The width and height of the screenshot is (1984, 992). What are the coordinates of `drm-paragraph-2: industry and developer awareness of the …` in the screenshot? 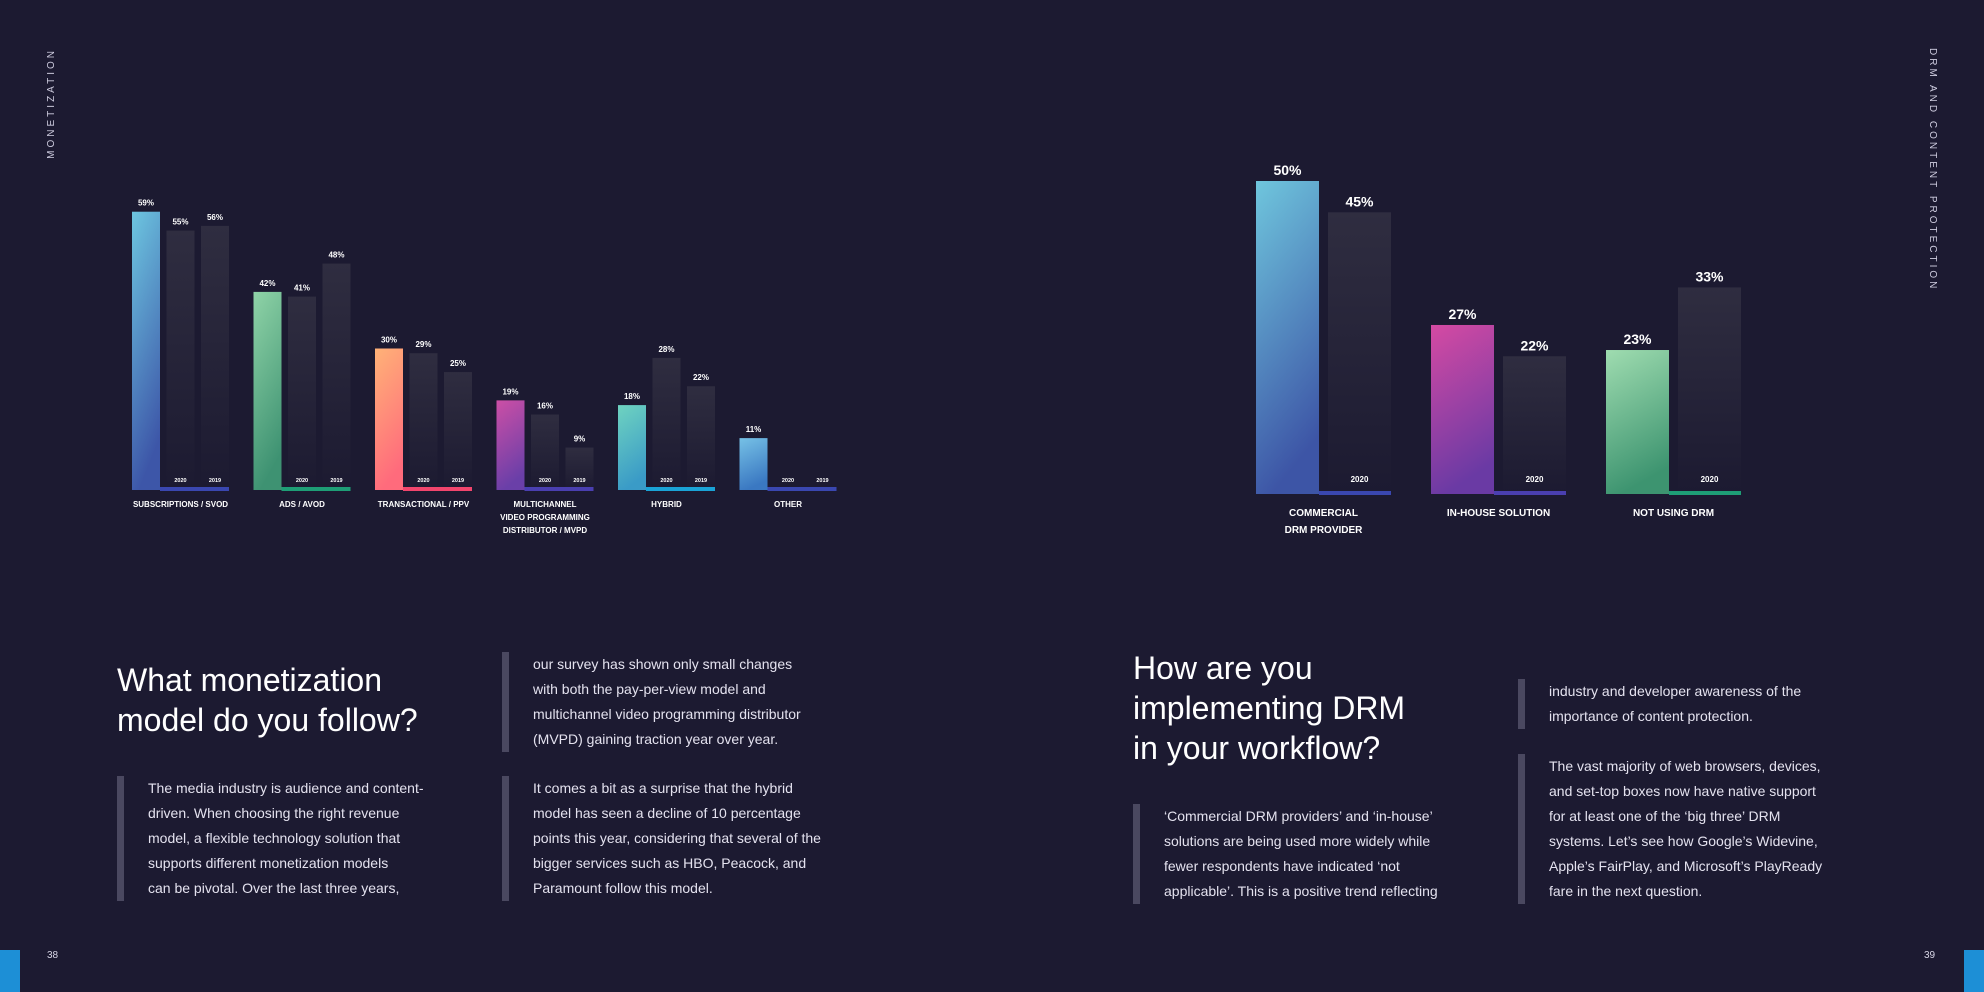 It's located at (1693, 704).